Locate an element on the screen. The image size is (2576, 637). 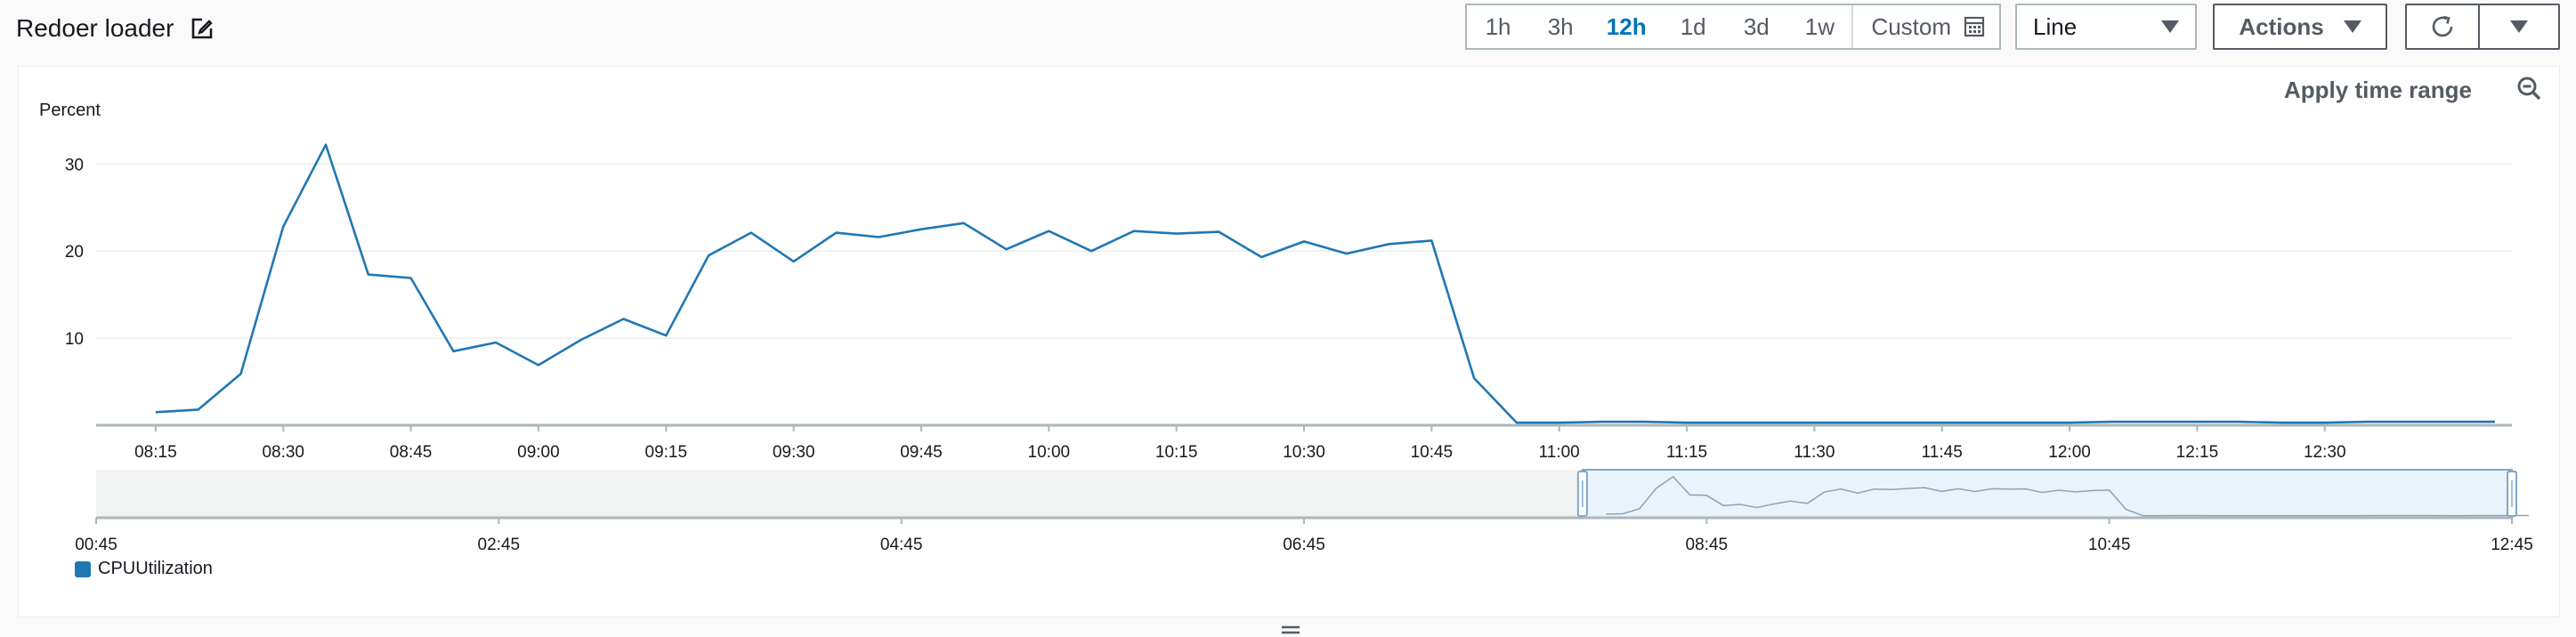
range-1d: 1d is located at coordinates (1693, 26).